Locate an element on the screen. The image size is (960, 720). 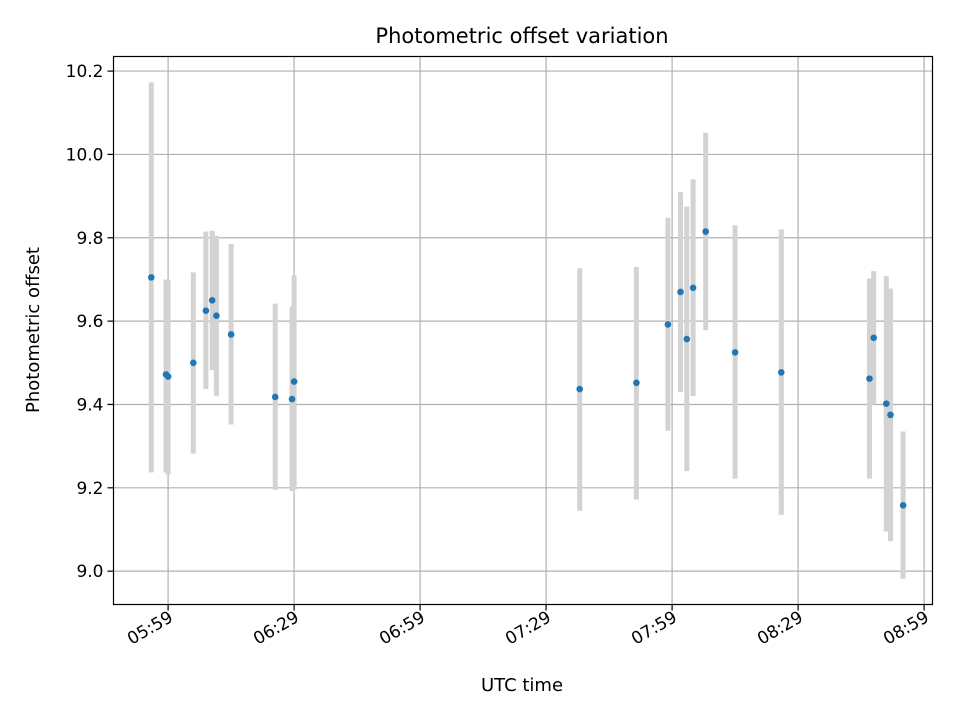
x-tick-label: 06:29 is located at coordinates (276, 629).